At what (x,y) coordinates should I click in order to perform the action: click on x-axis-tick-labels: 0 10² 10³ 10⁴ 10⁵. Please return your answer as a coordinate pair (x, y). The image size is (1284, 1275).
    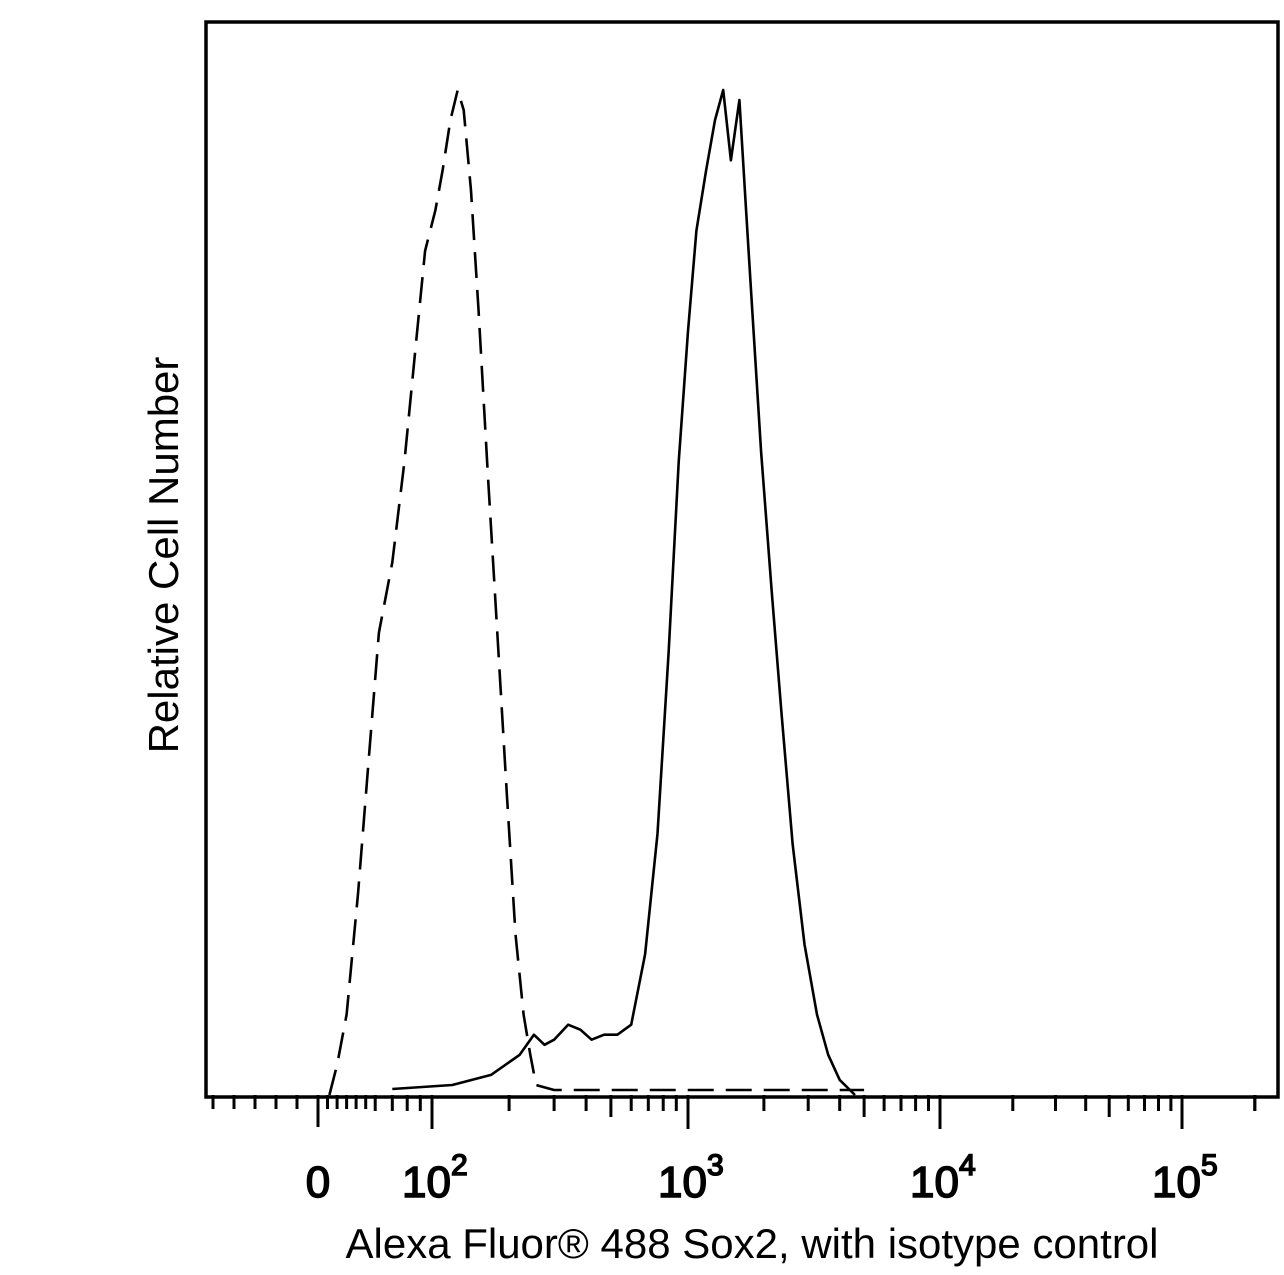
    Looking at the image, I should click on (761, 1178).